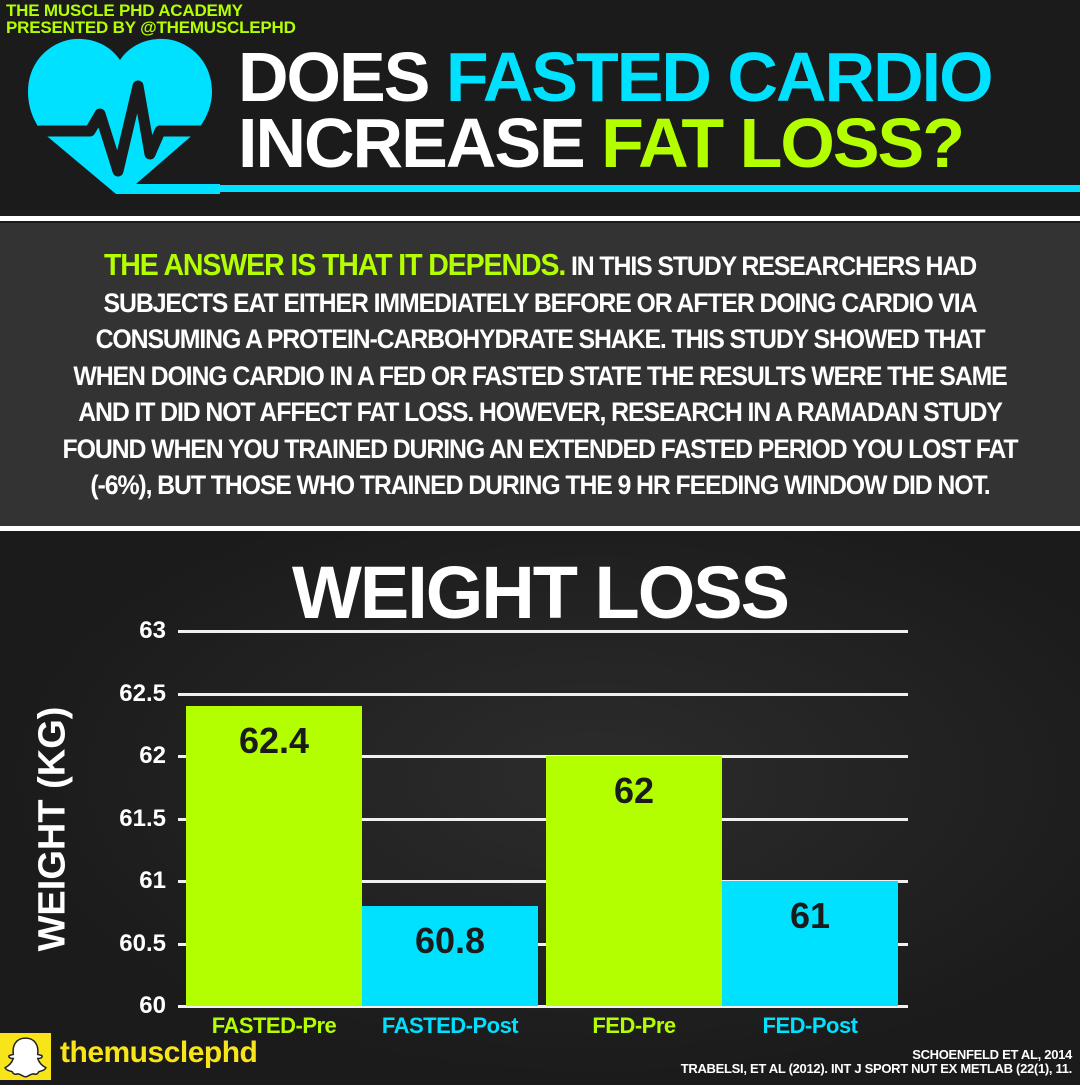  I want to click on snapchat-badge, so click(25, 1056).